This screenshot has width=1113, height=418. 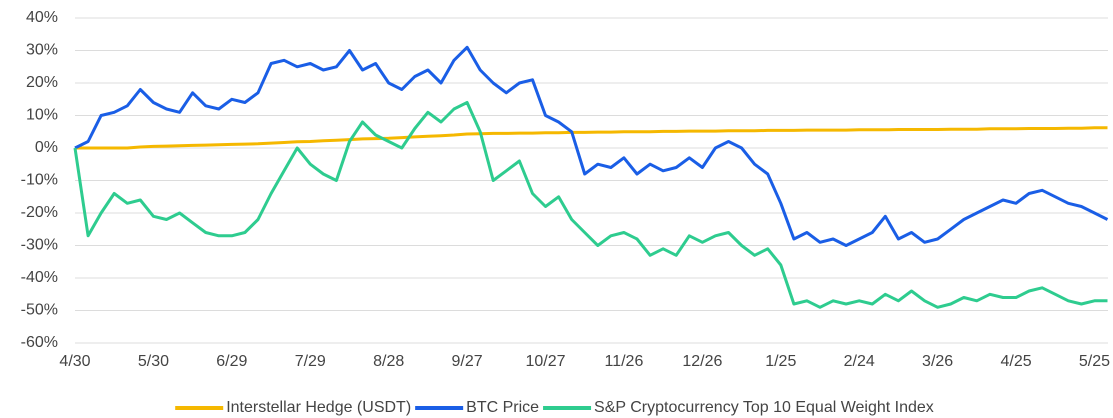 I want to click on y-tick-label: -60%, so click(x=39, y=342).